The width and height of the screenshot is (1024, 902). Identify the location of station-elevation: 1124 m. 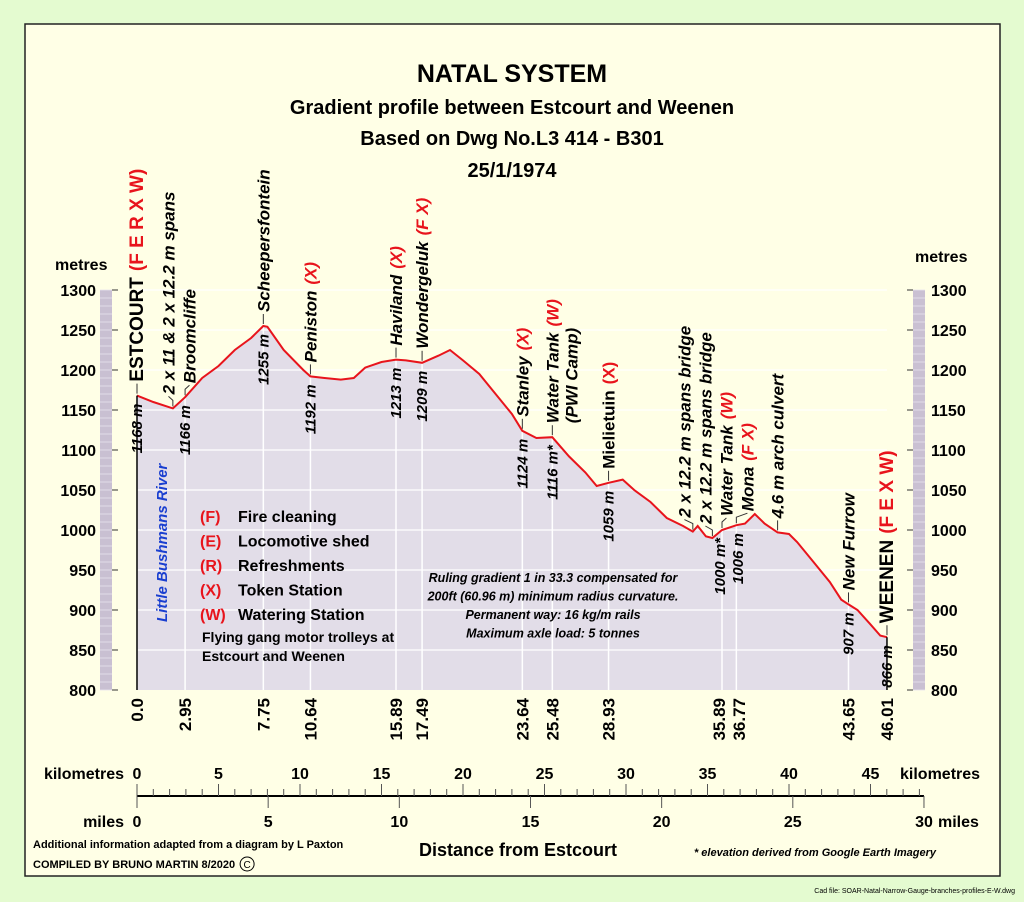
(522, 464).